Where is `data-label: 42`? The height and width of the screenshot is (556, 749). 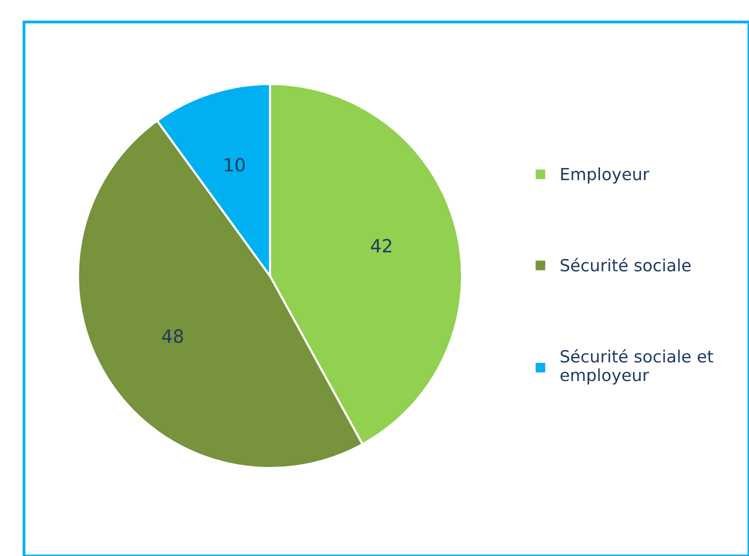 data-label: 42 is located at coordinates (381, 245).